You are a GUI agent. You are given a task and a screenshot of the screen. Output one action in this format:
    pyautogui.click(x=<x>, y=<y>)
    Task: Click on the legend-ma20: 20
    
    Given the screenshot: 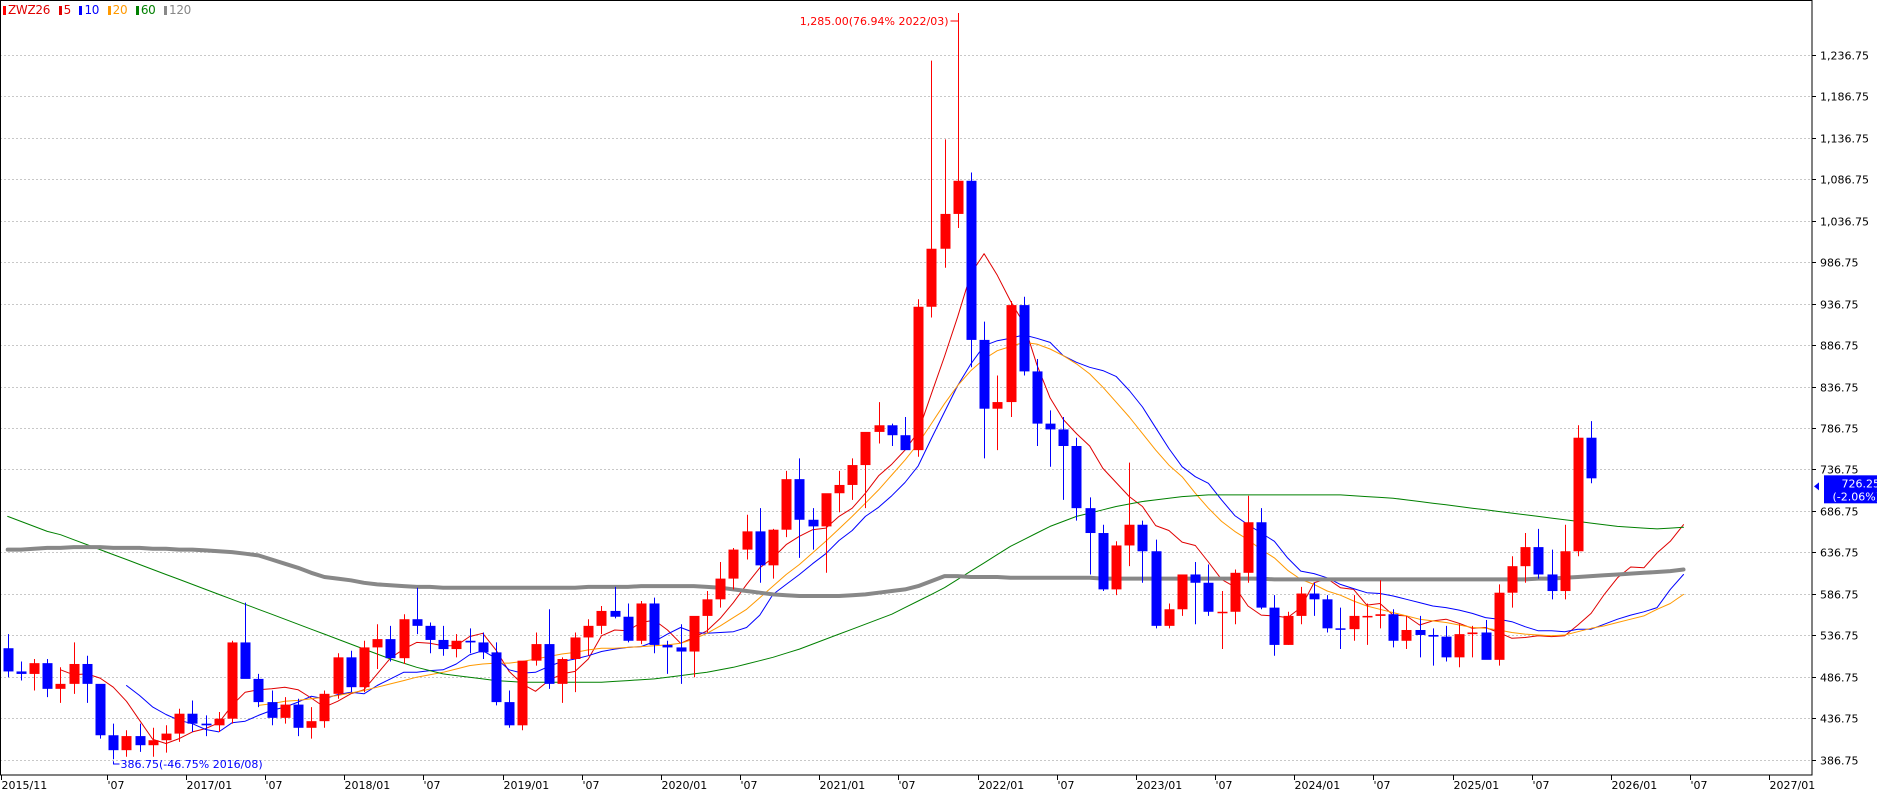 What is the action you would take?
    pyautogui.click(x=120, y=10)
    